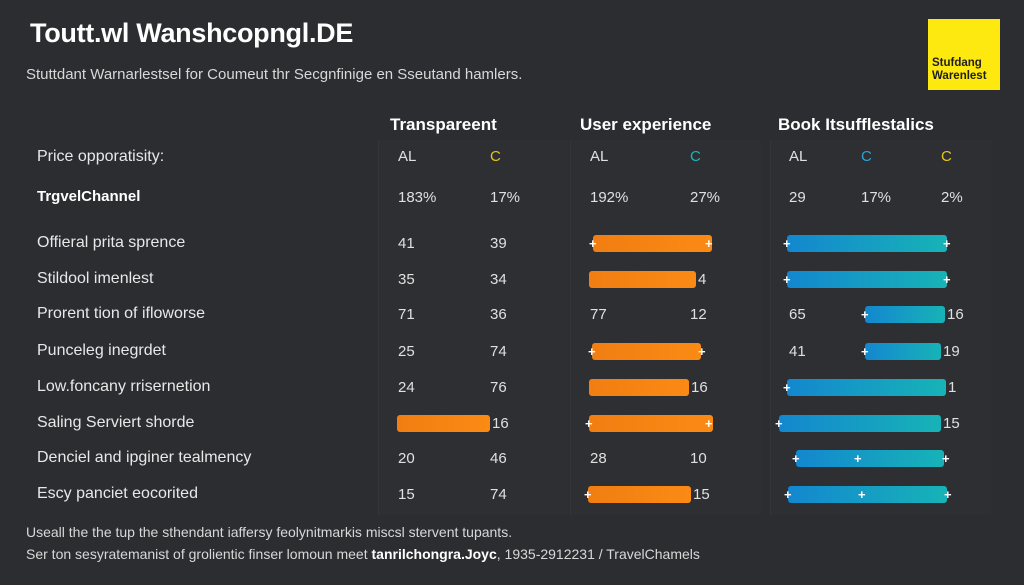 The height and width of the screenshot is (585, 1024). I want to click on cell-value: 77, so click(598, 314).